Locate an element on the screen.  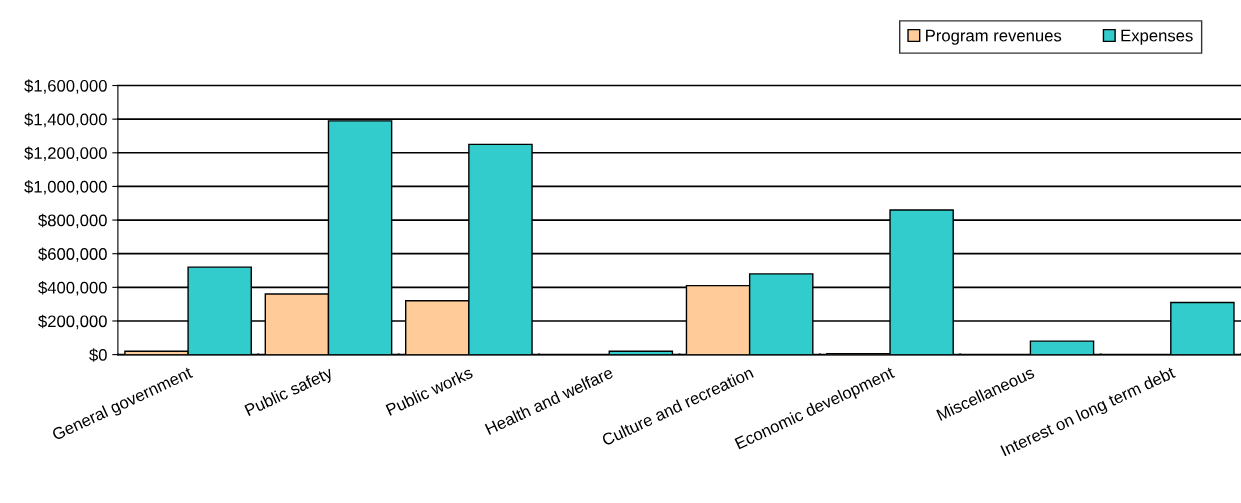
y-tick-label: $1,400,000 is located at coordinates (65, 120).